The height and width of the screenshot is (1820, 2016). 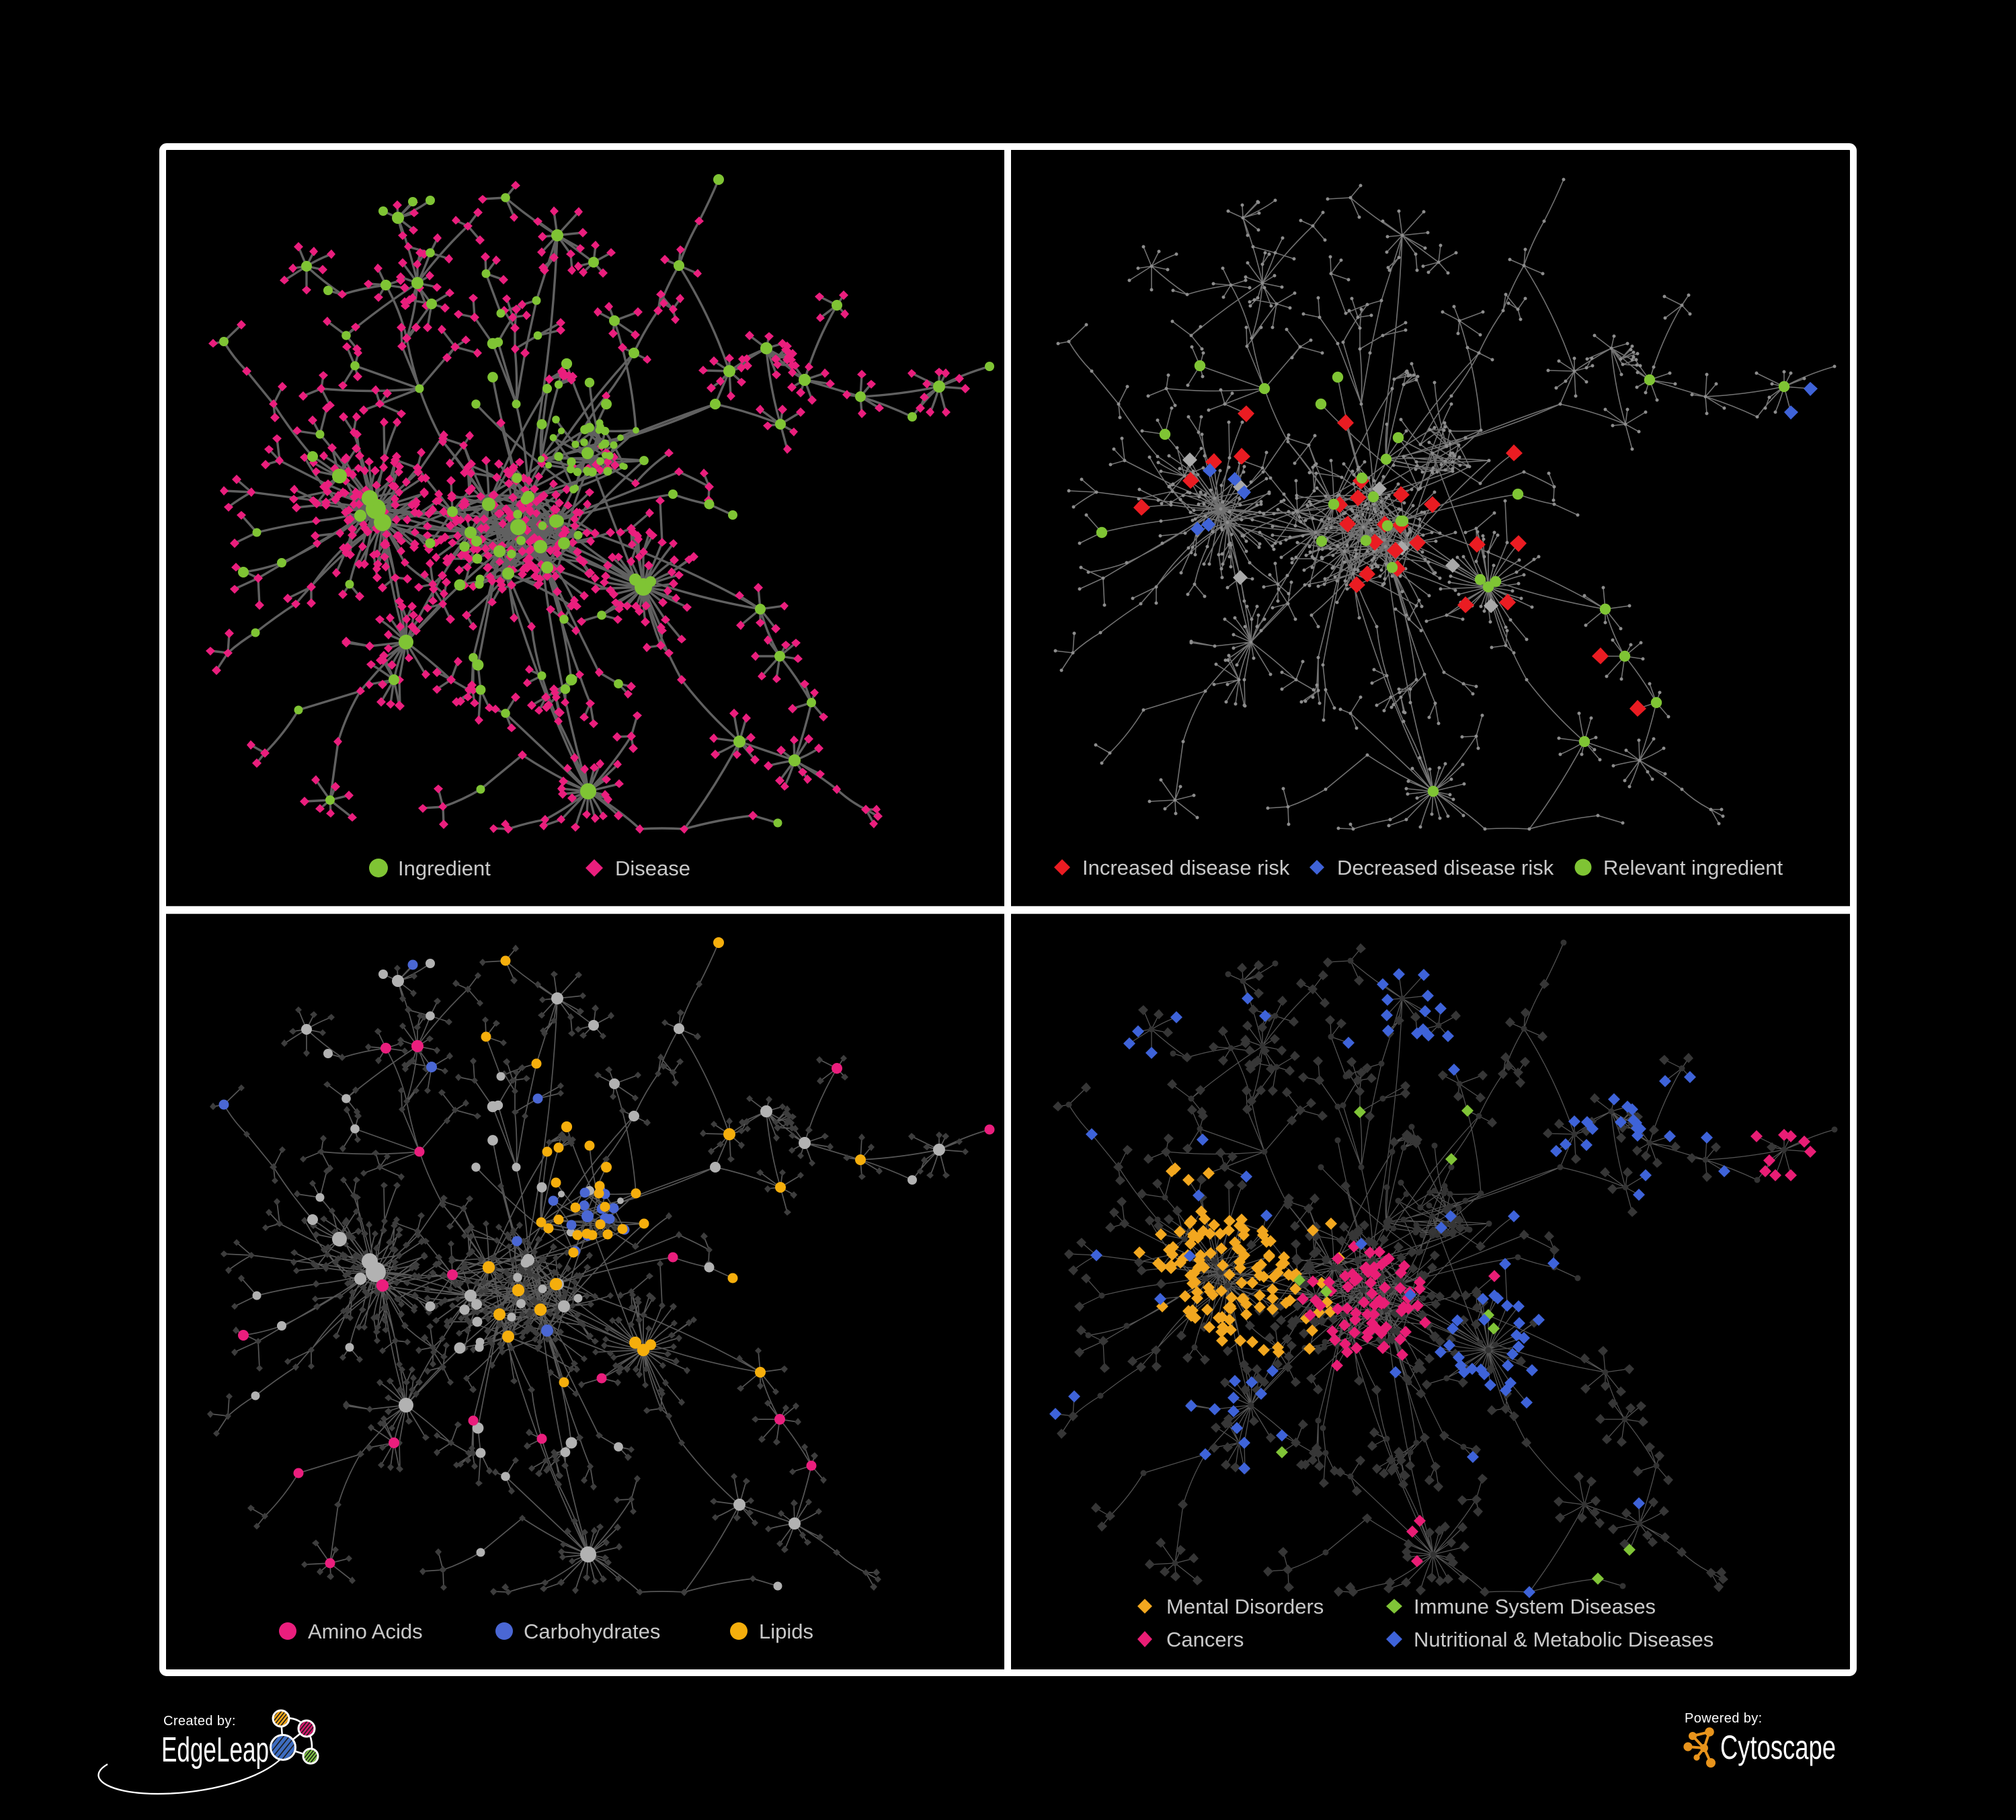 What do you see at coordinates (215, 1750) in the screenshot?
I see `svg-text: EdgeLeap` at bounding box center [215, 1750].